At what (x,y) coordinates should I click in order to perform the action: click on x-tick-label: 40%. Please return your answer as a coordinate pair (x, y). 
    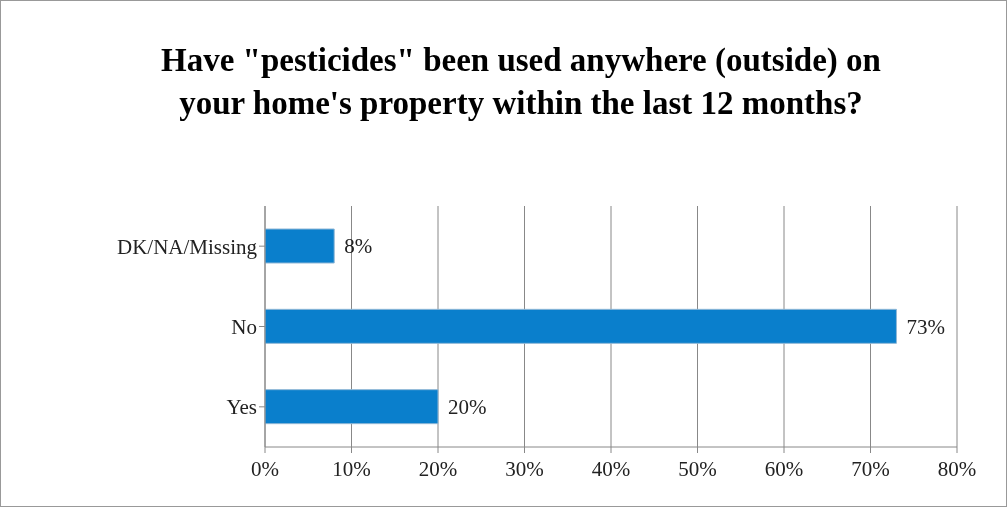
    Looking at the image, I should click on (611, 468).